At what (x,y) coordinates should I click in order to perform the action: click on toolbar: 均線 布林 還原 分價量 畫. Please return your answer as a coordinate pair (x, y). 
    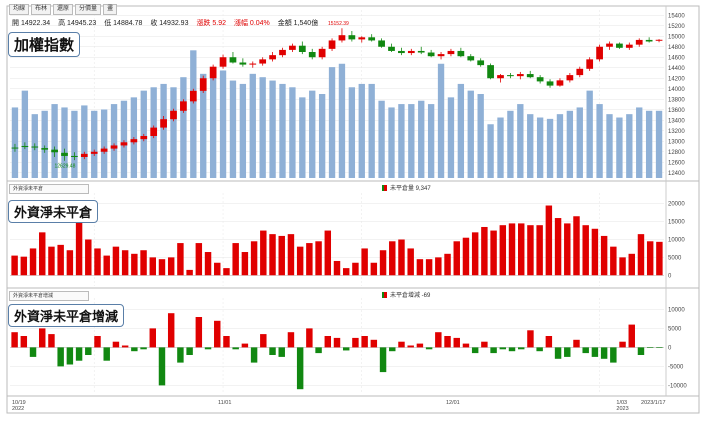
    Looking at the image, I should click on (63, 9).